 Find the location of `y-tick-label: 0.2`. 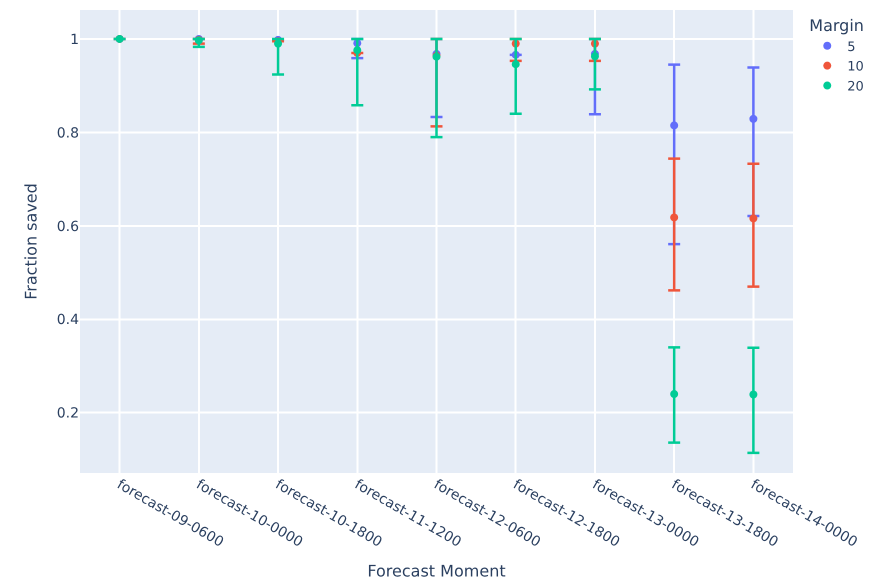

y-tick-label: 0.2 is located at coordinates (67, 414).